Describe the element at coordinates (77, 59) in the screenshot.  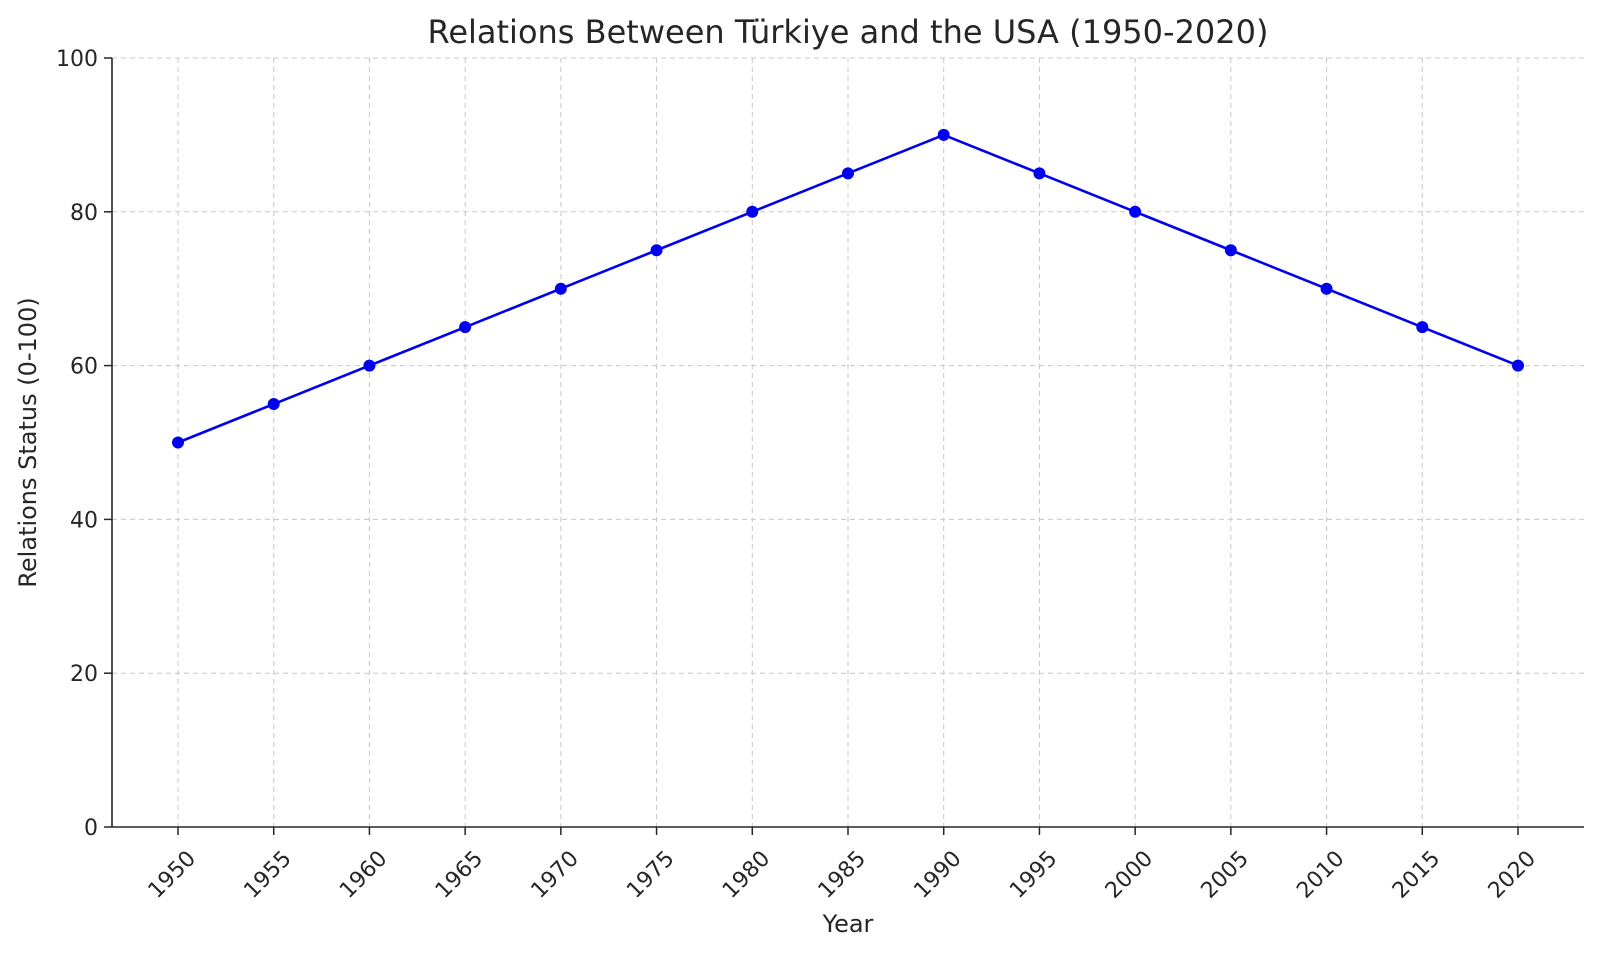
I see `y-tick-label: 100` at that location.